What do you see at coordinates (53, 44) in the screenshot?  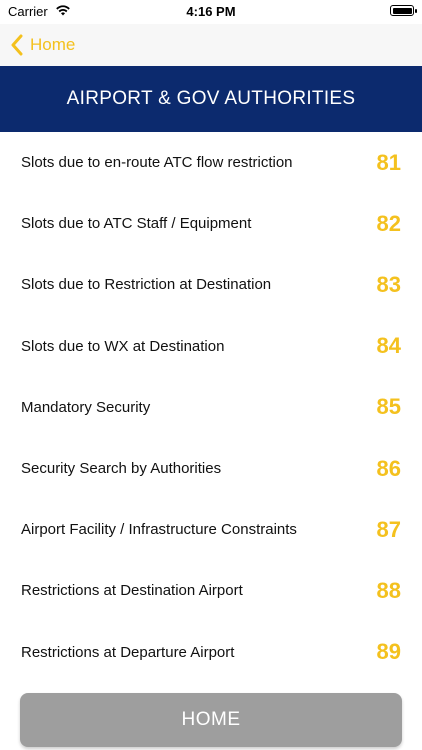 I see `back-button-label: Home` at bounding box center [53, 44].